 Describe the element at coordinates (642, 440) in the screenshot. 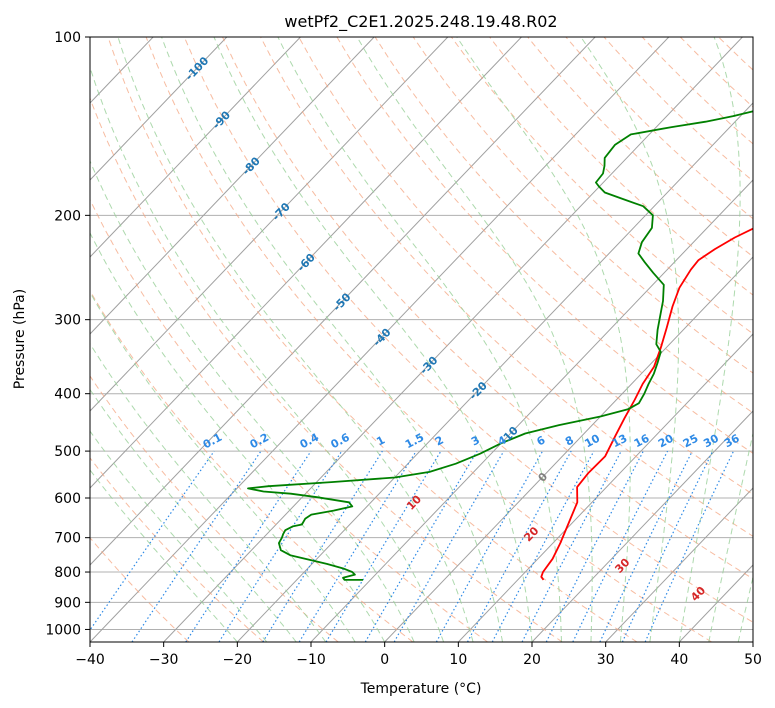

I see `mixing-ratio-label: 16` at that location.